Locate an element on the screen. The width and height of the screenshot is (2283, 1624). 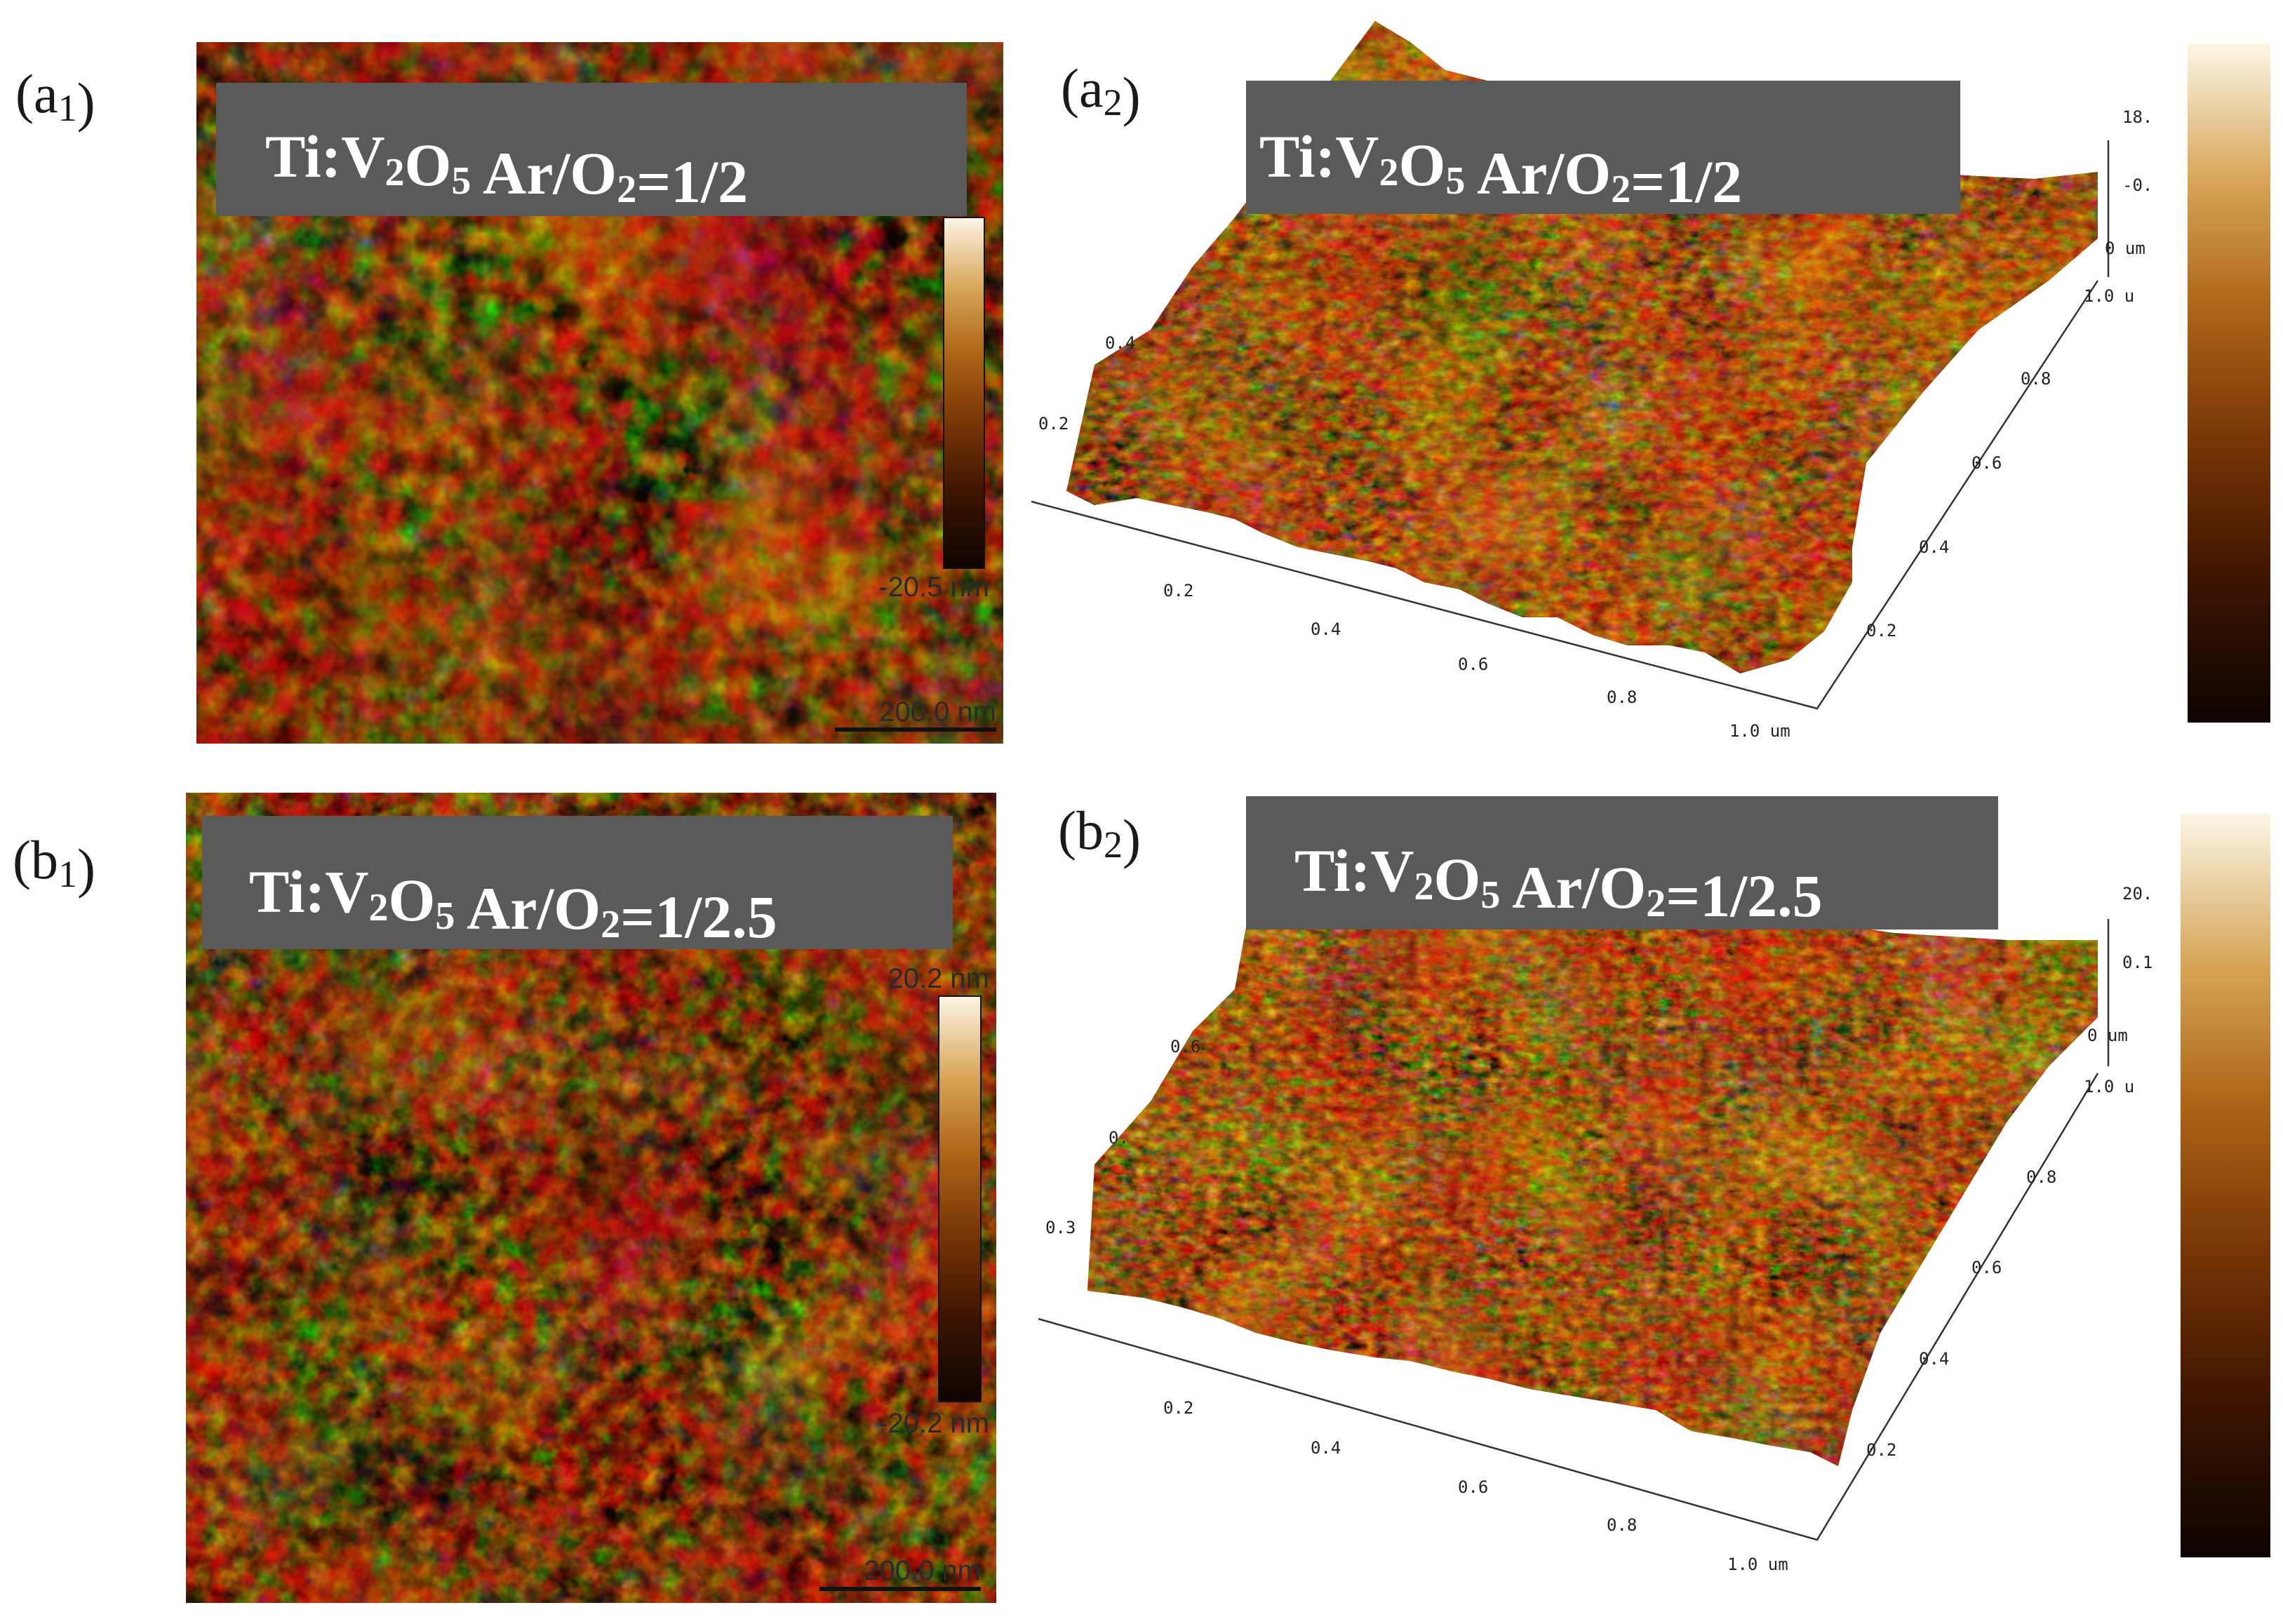
y-tick-b2-4: 0.4 is located at coordinates (1934, 1359).